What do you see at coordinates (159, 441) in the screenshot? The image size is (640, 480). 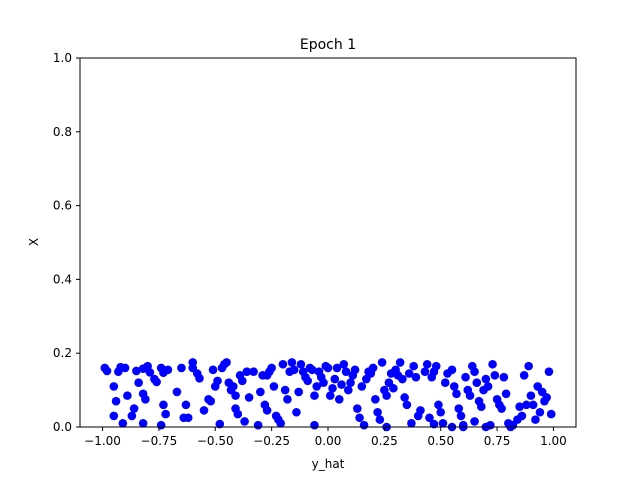 I see `x-tick-label: −0.75` at bounding box center [159, 441].